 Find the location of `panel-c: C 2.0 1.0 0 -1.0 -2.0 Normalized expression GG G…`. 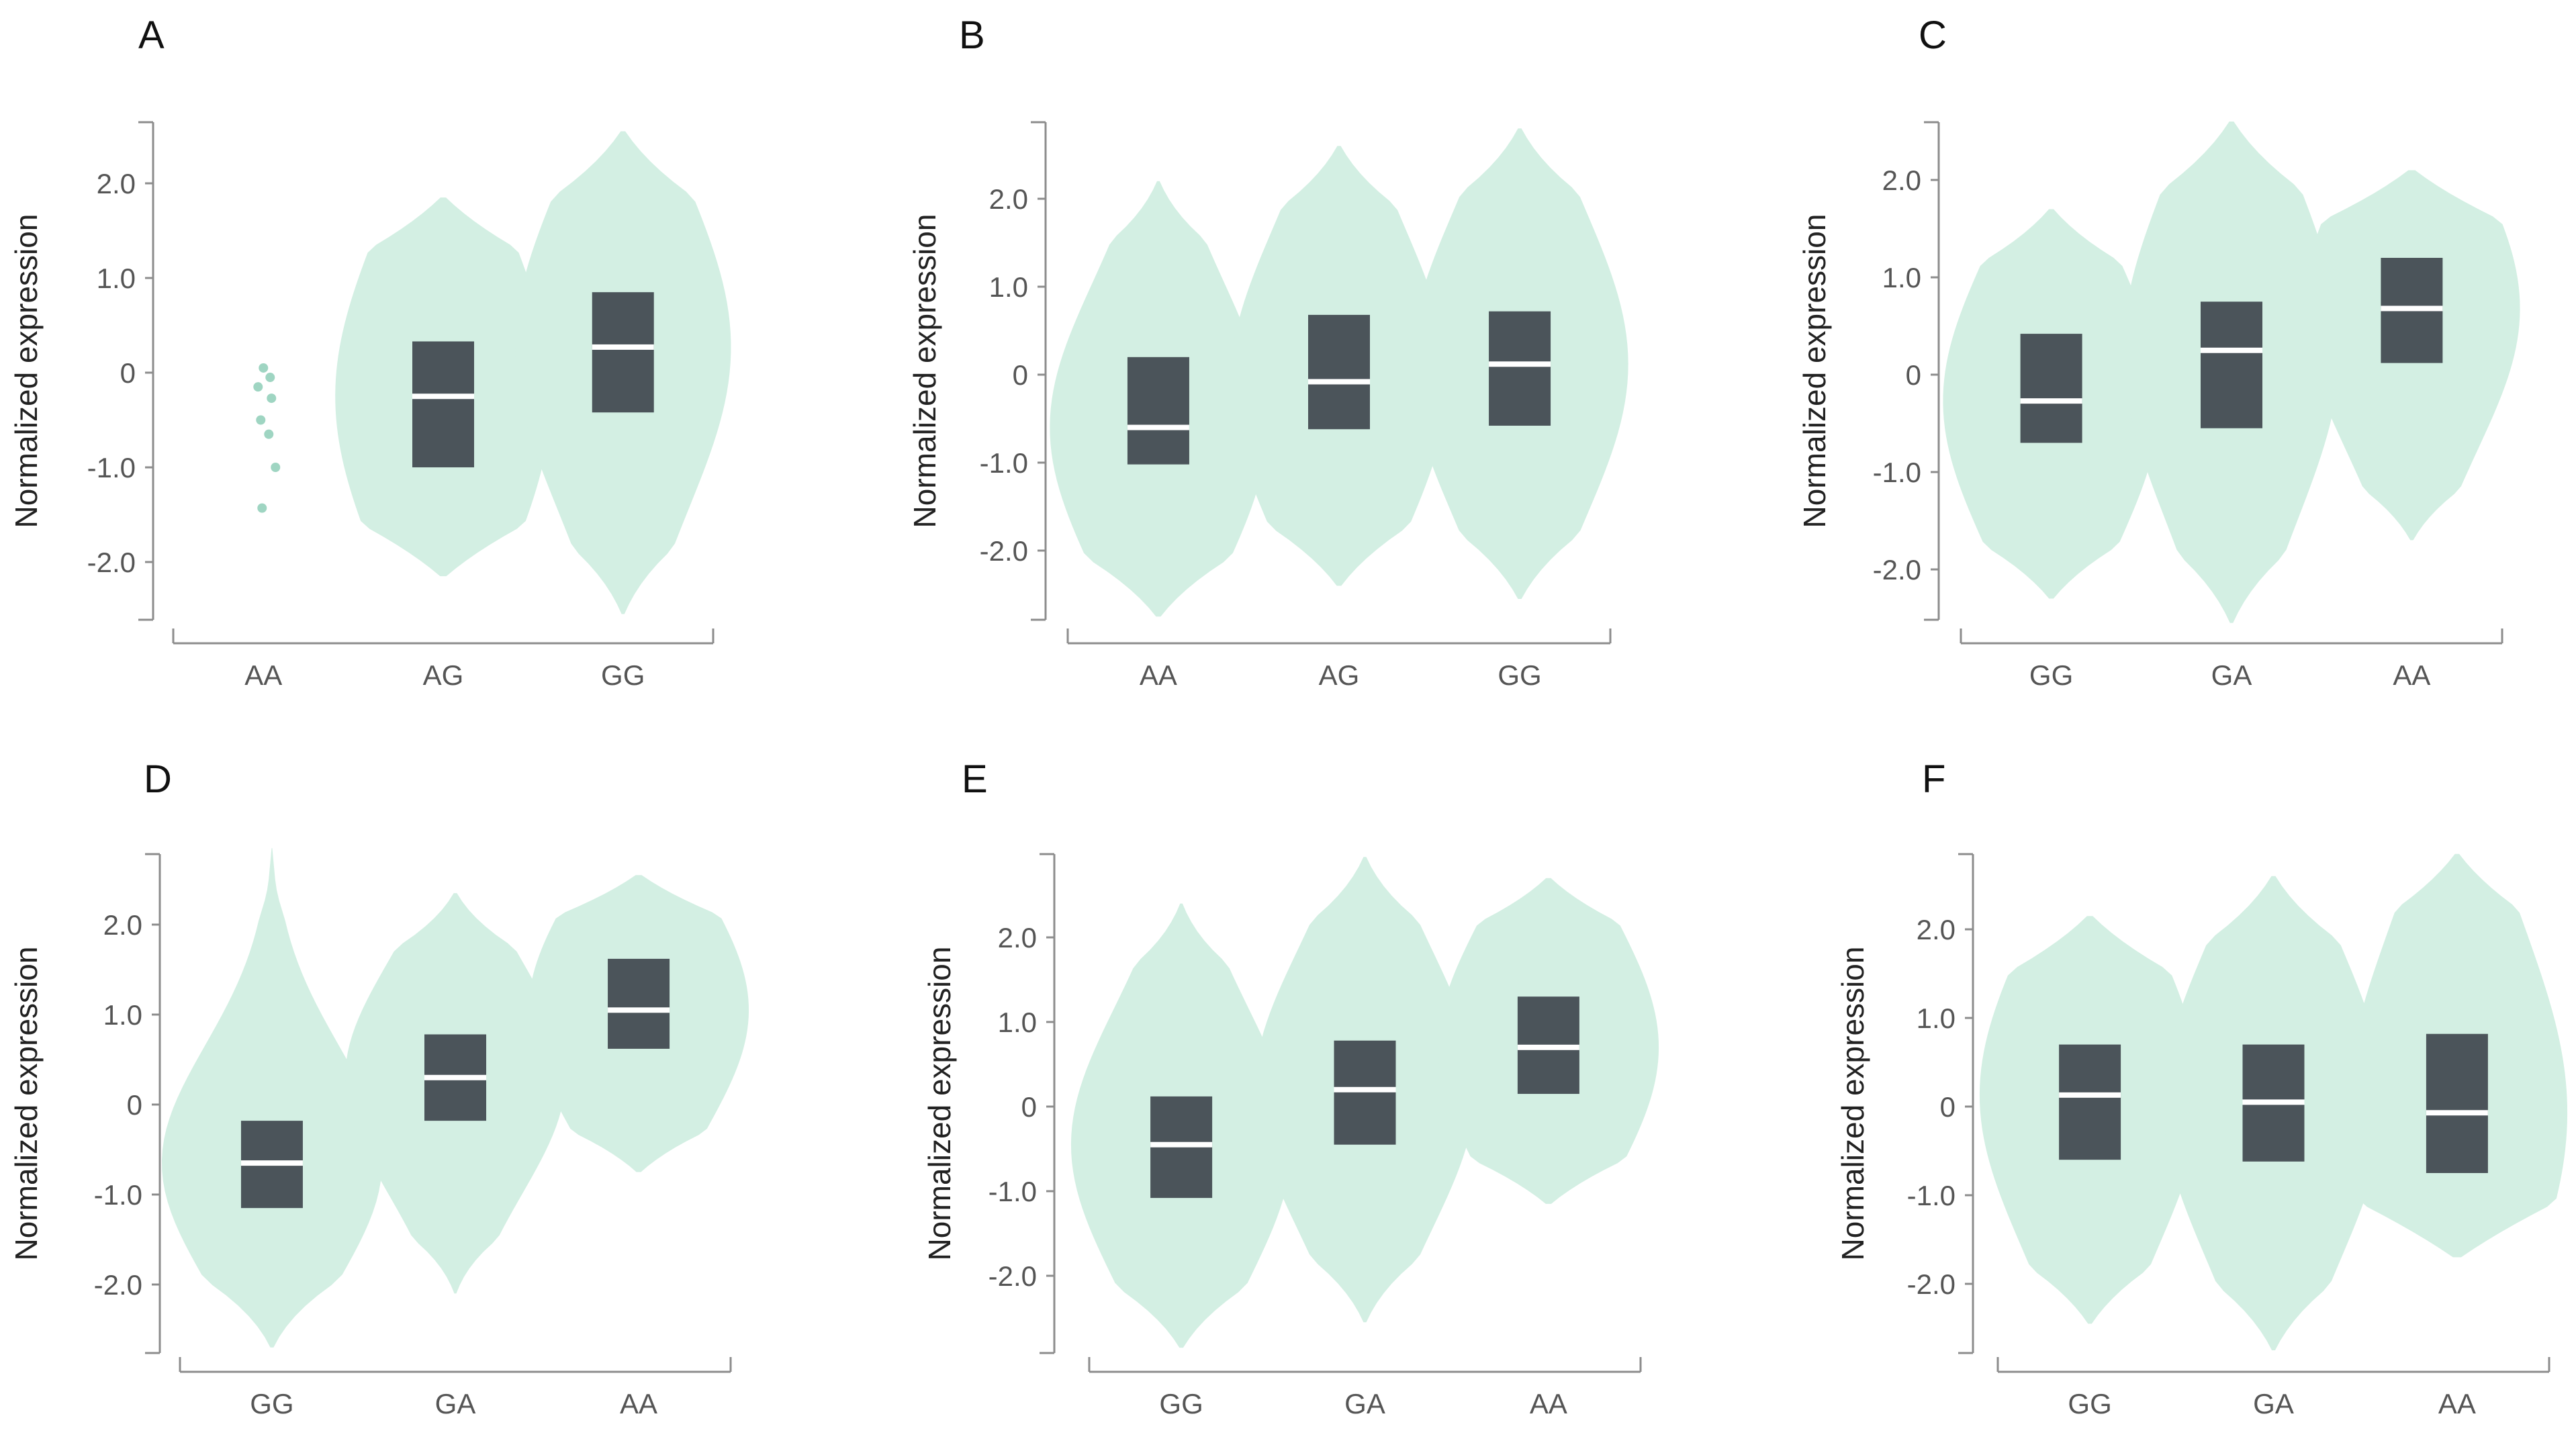

panel-c: C 2.0 1.0 0 -1.0 -2.0 Normalized expression GG G… is located at coordinates (2158, 352).